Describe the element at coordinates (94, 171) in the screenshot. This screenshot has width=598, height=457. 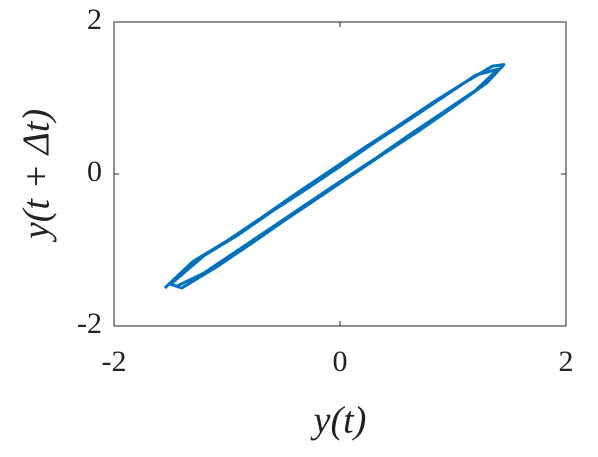
I see `y-tick-label: 0` at that location.